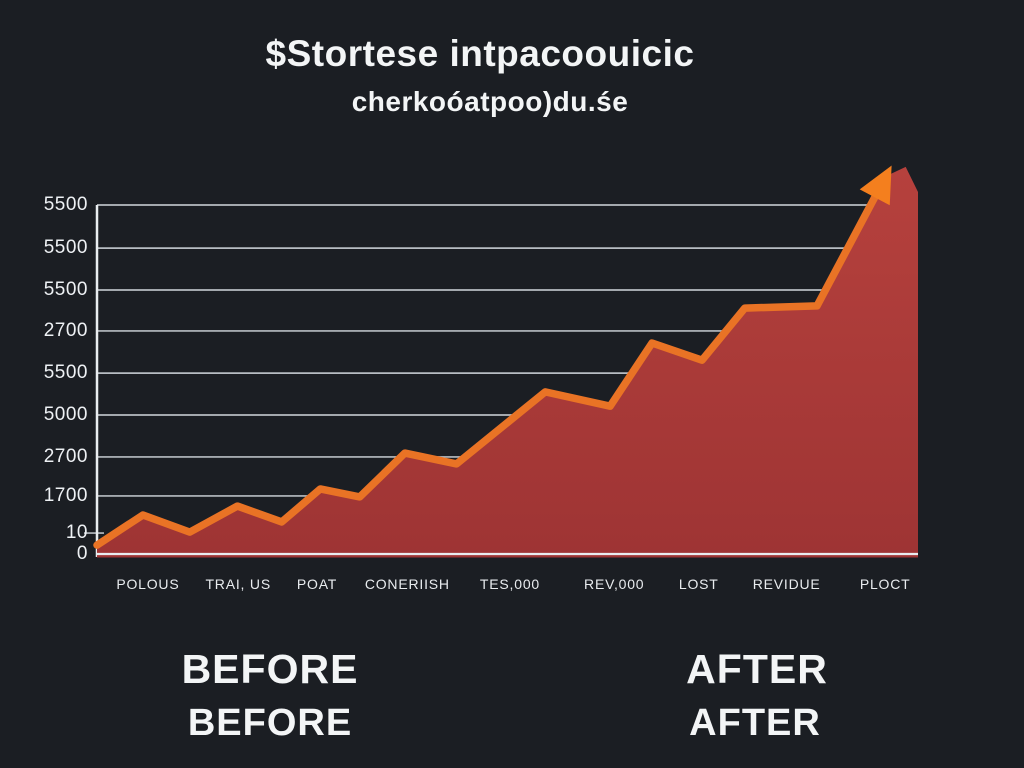 The image size is (1024, 768). Describe the element at coordinates (65, 495) in the screenshot. I see `y-axis-tick-label: 1700` at that location.